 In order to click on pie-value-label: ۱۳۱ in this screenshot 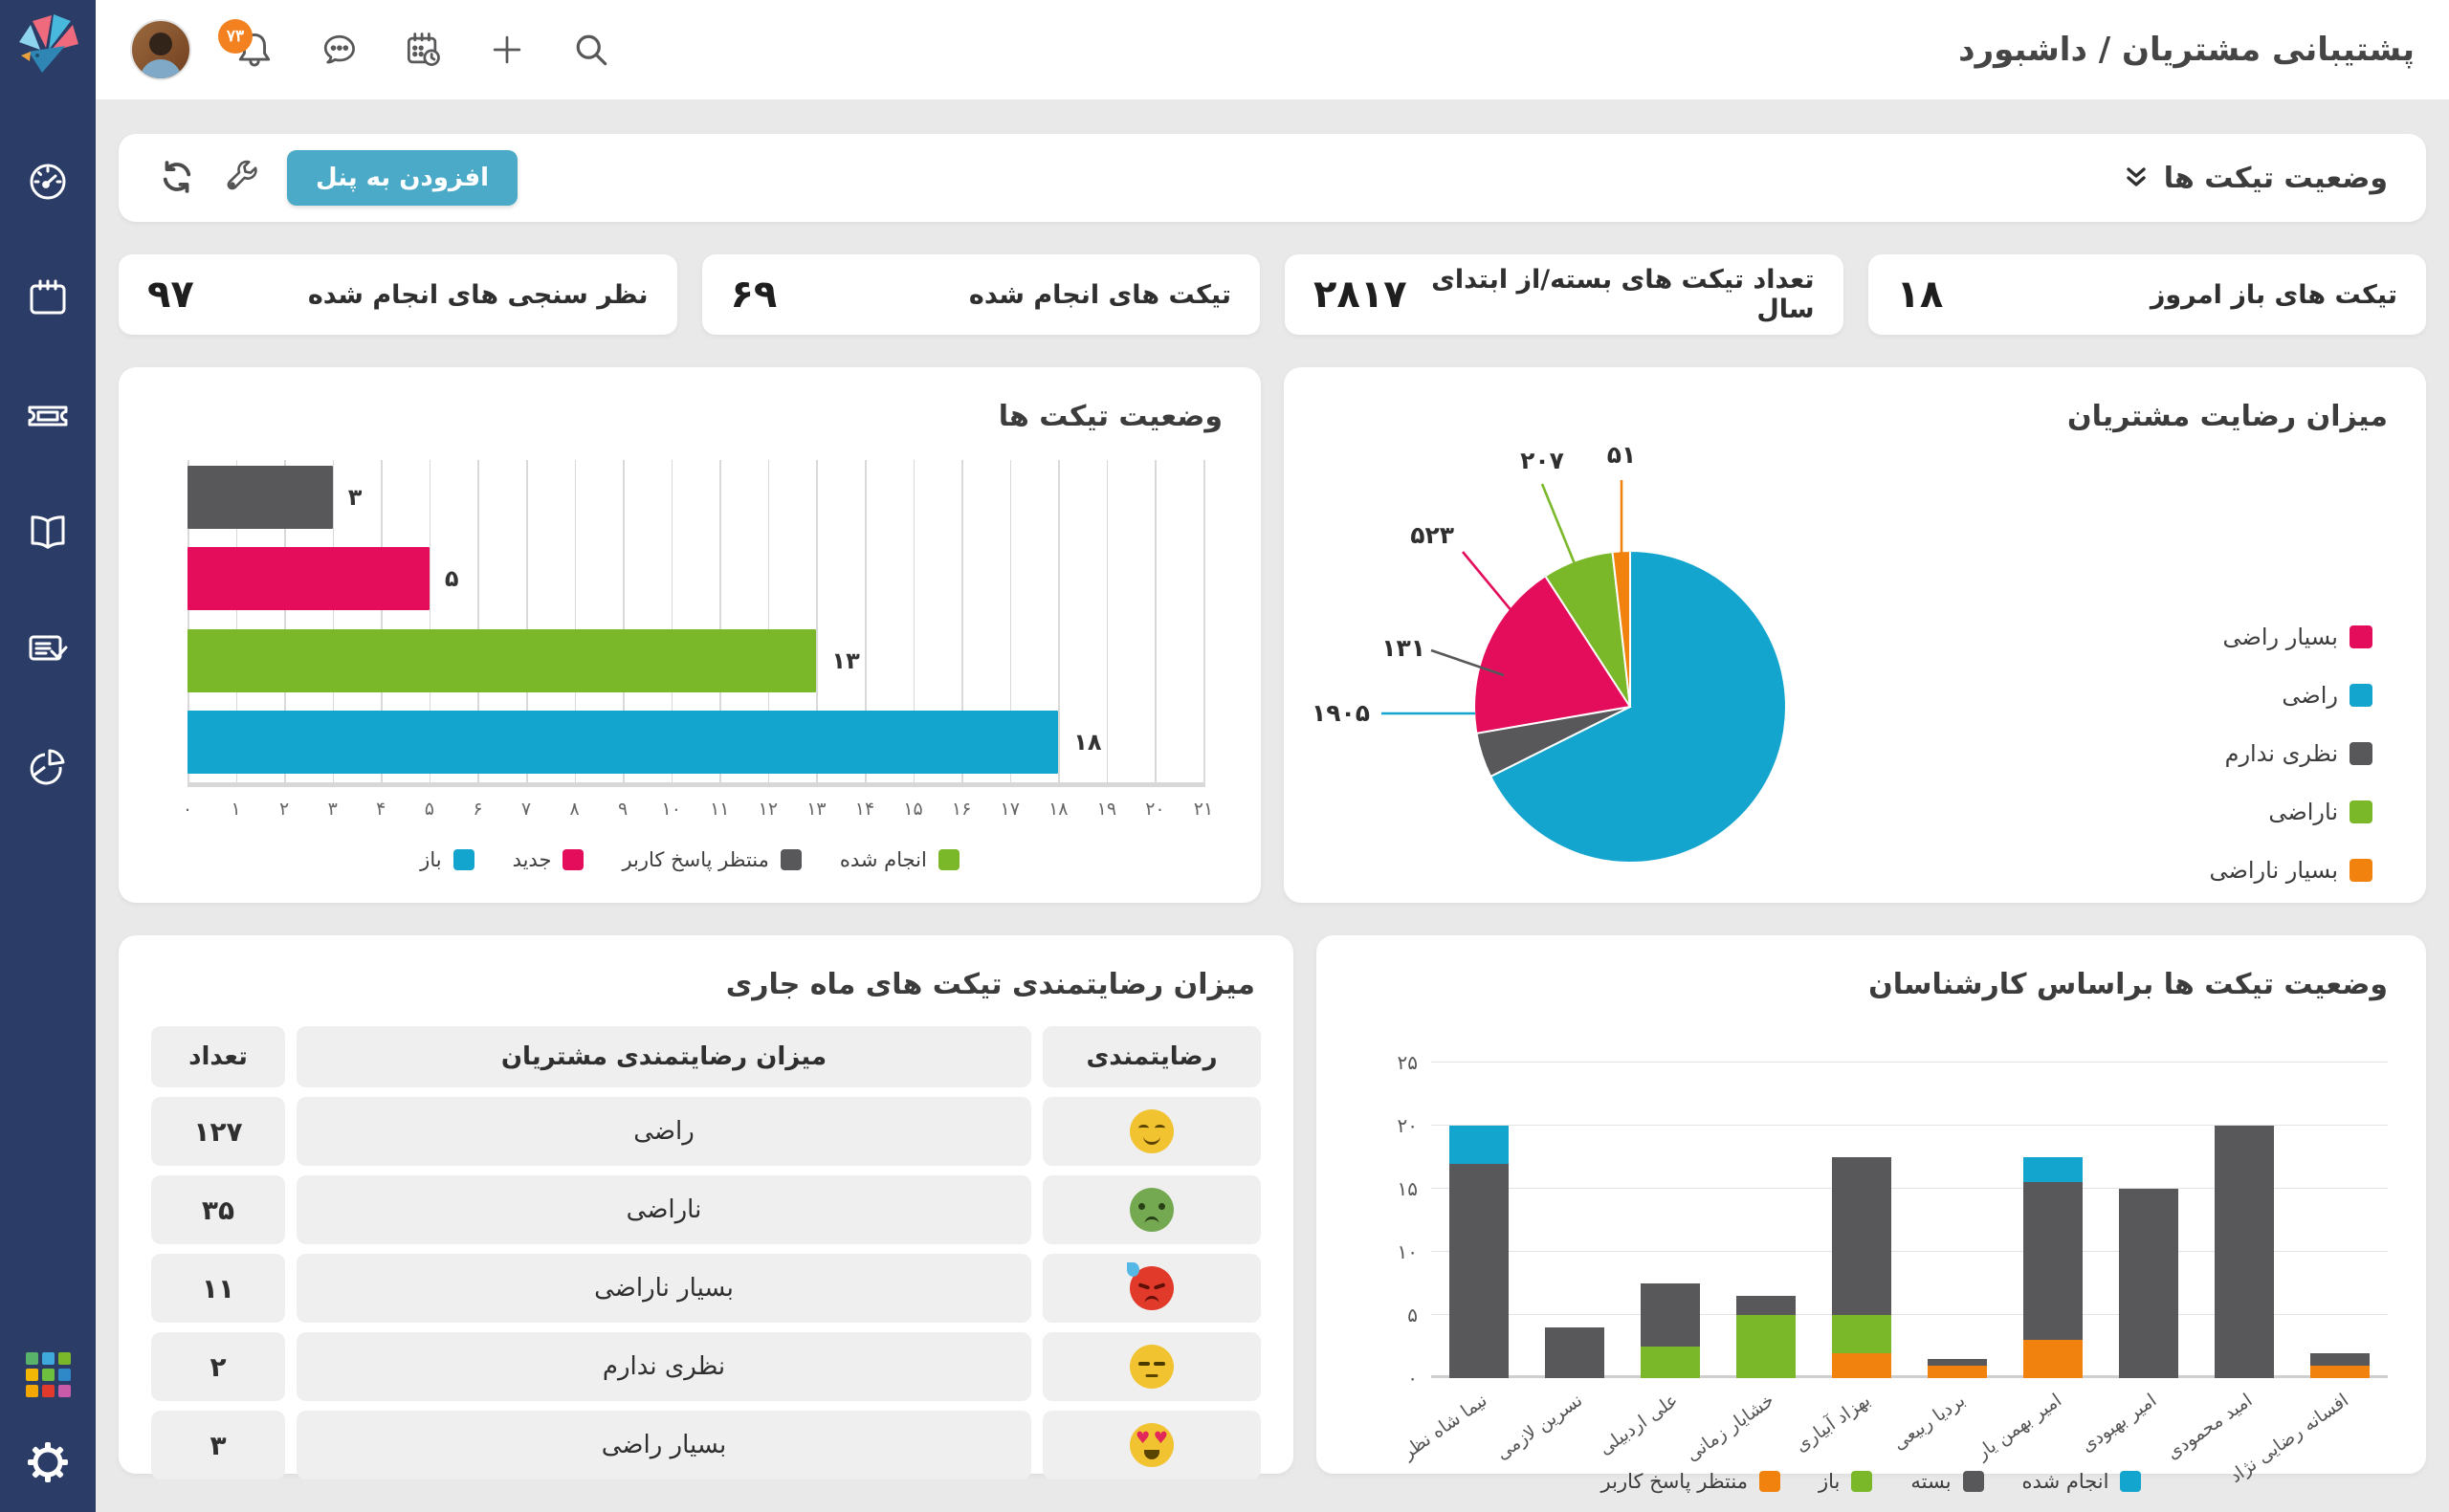, I will do `click(1403, 648)`.